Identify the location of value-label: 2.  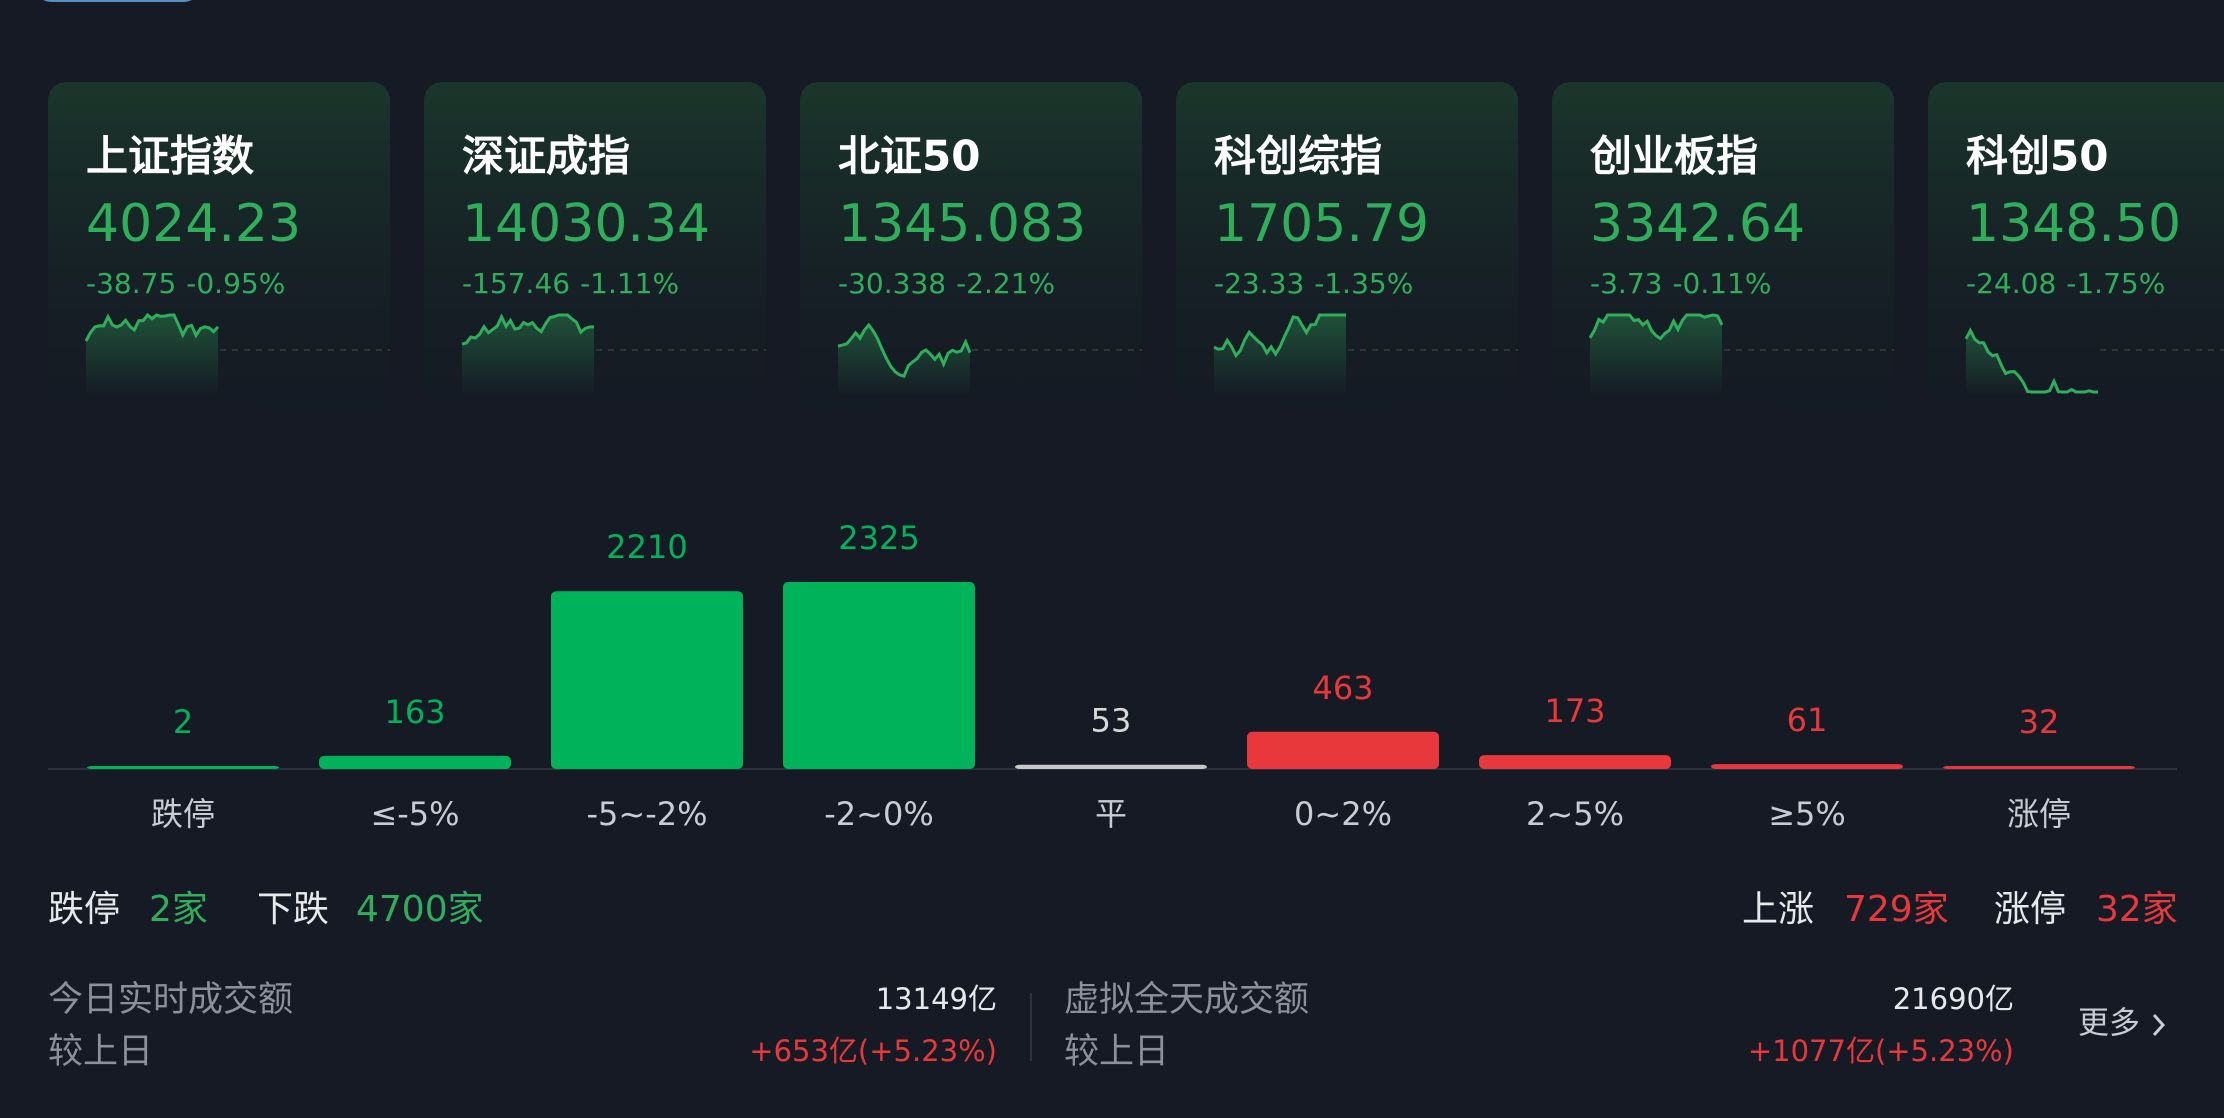
(183, 722).